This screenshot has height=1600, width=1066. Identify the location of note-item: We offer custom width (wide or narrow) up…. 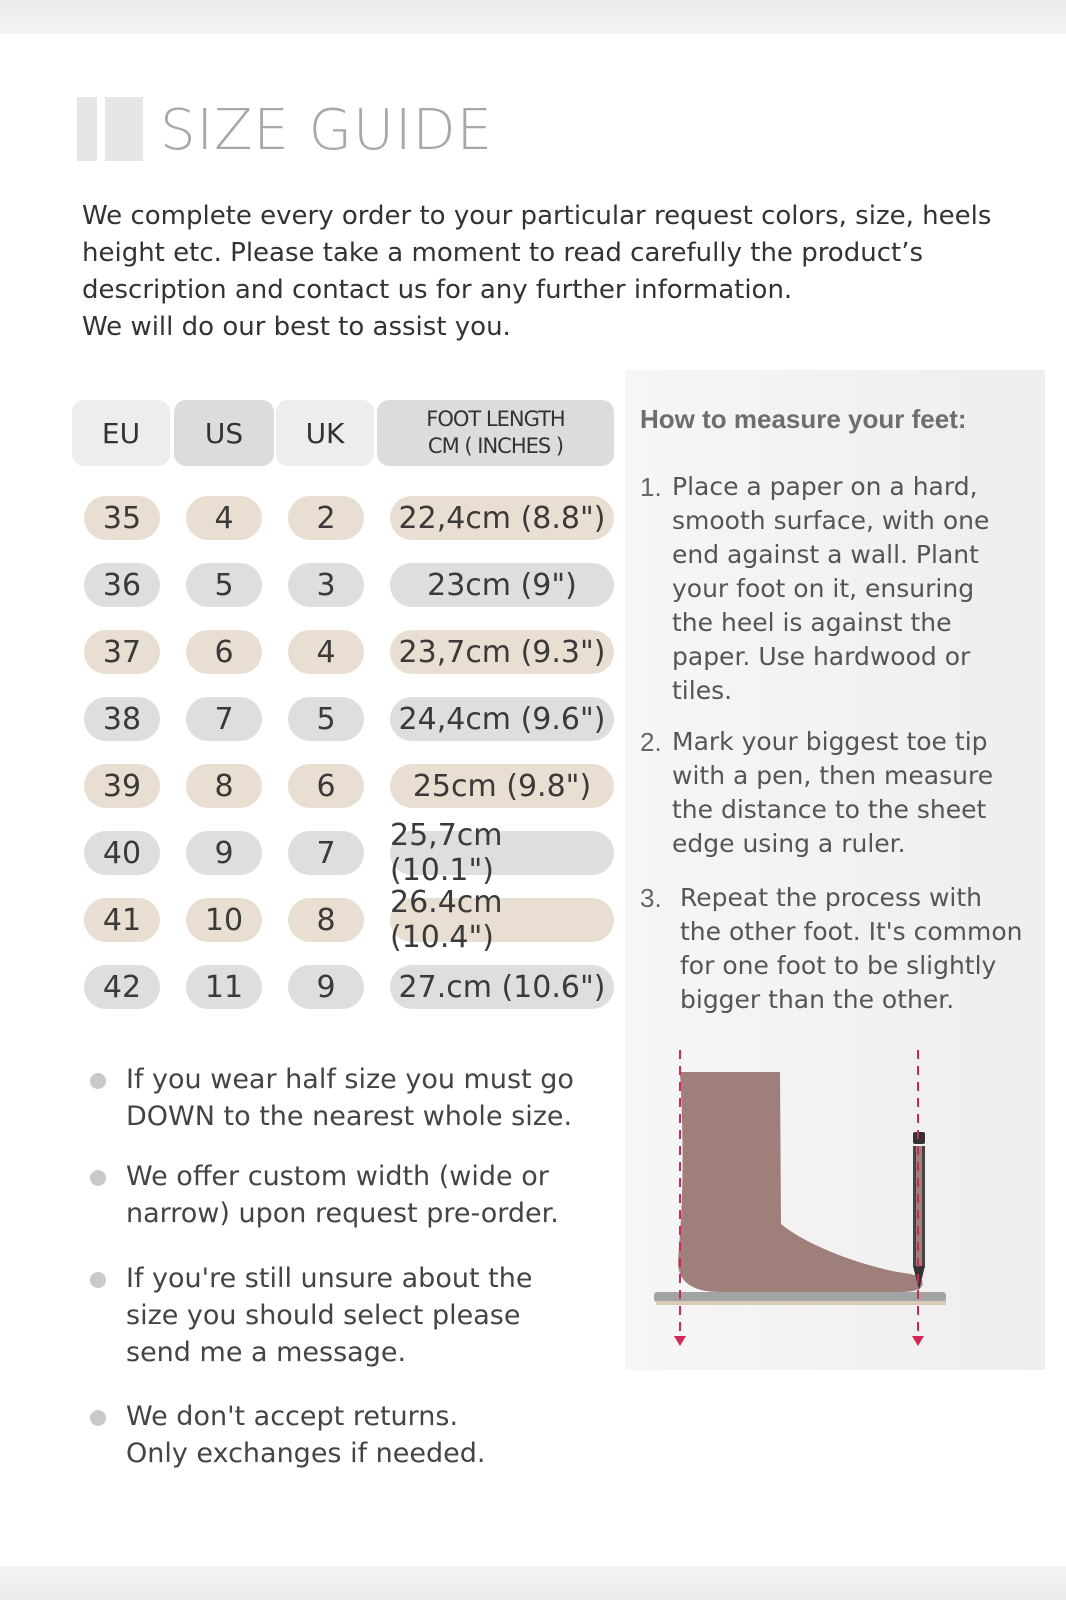
(324, 1195).